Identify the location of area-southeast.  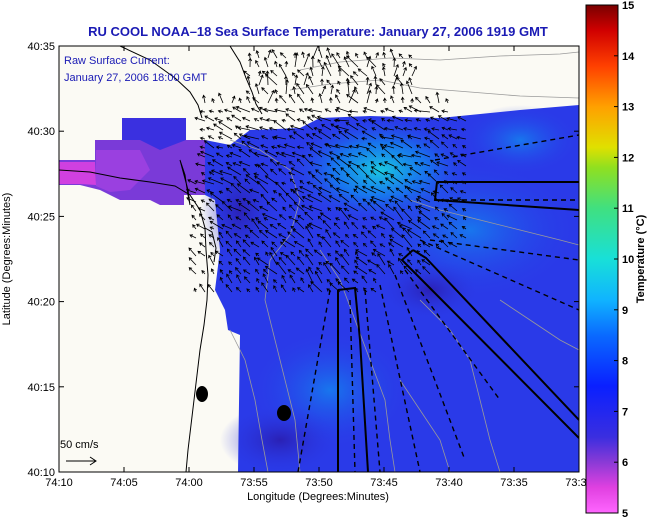
(489, 344).